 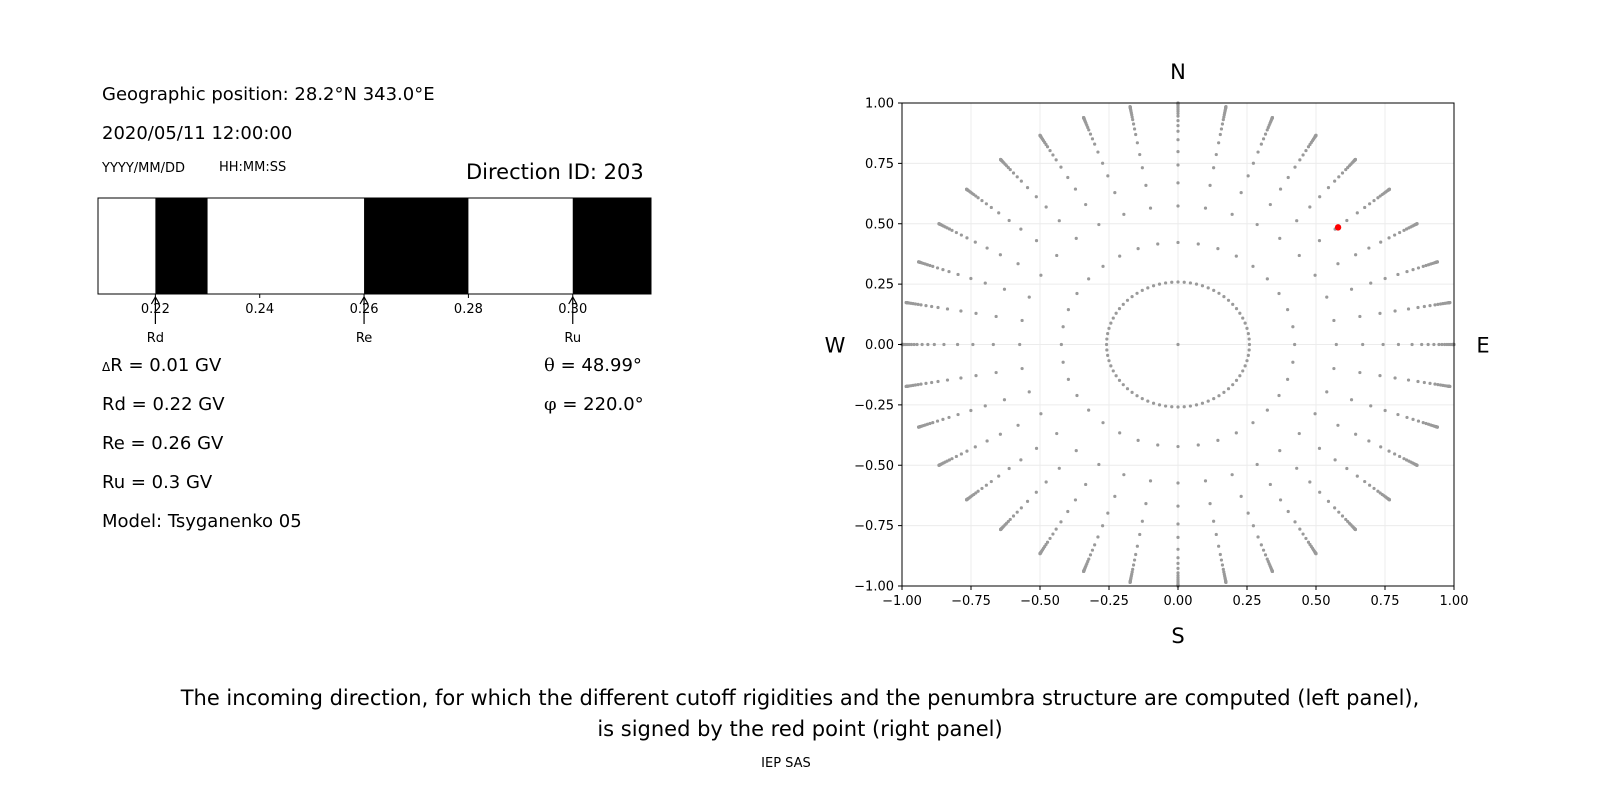 What do you see at coordinates (155, 338) in the screenshot?
I see `marker-label-rd: Rd` at bounding box center [155, 338].